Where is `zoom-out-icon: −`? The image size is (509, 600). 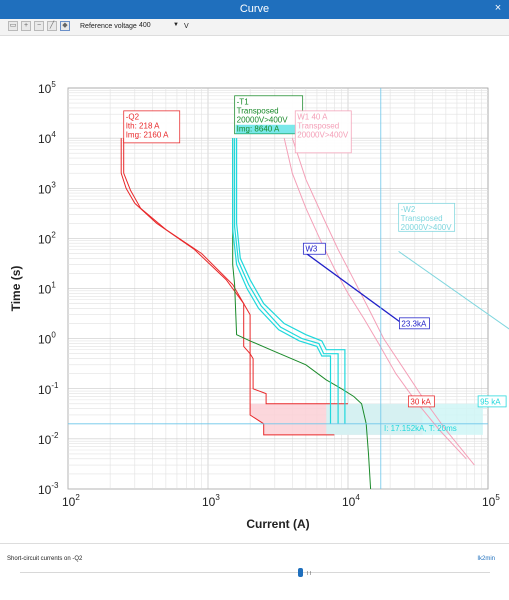
zoom-out-icon: − is located at coordinates (39, 26).